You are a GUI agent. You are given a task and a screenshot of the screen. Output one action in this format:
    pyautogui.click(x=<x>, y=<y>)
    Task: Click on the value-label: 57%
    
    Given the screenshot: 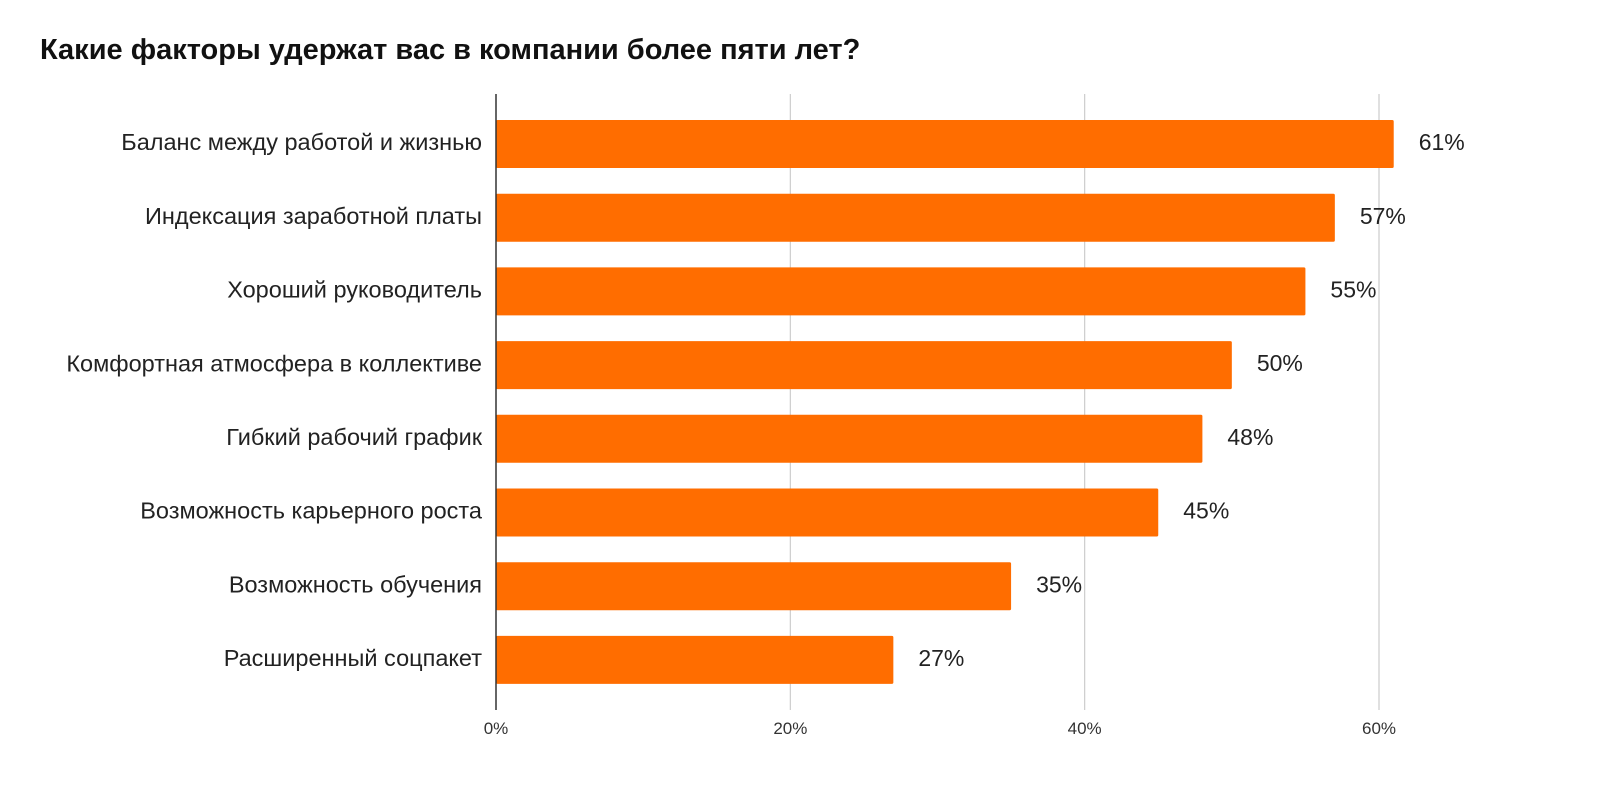 What is the action you would take?
    pyautogui.click(x=1383, y=216)
    